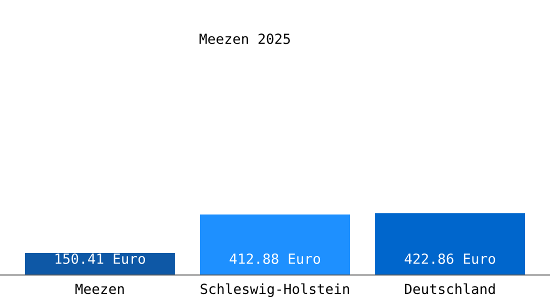  What do you see at coordinates (245, 39) in the screenshot?
I see `chart-title: Meezen 2025` at bounding box center [245, 39].